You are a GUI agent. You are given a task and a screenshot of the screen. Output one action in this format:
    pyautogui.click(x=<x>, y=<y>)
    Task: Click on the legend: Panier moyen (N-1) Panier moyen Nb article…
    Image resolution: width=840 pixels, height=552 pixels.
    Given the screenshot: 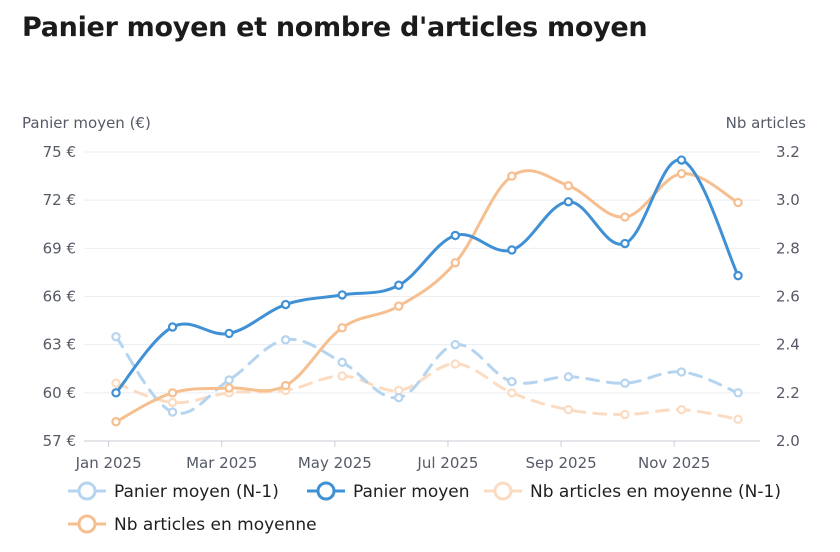 What is the action you would take?
    pyautogui.click(x=424, y=508)
    